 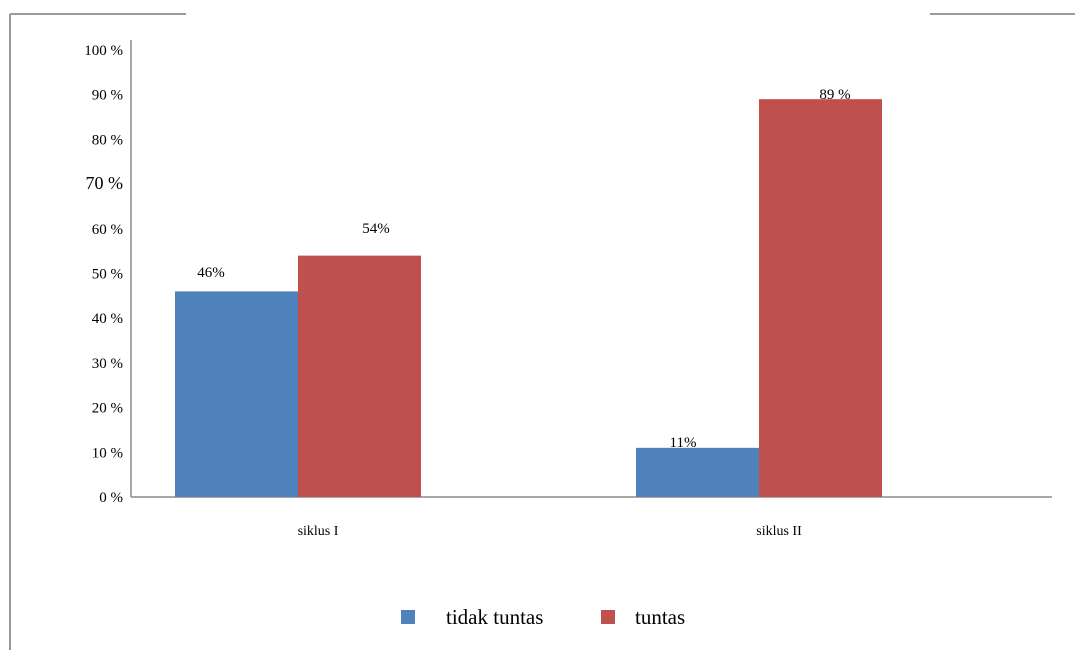 What do you see at coordinates (107, 409) in the screenshot?
I see `y-tick-label: 20 %` at bounding box center [107, 409].